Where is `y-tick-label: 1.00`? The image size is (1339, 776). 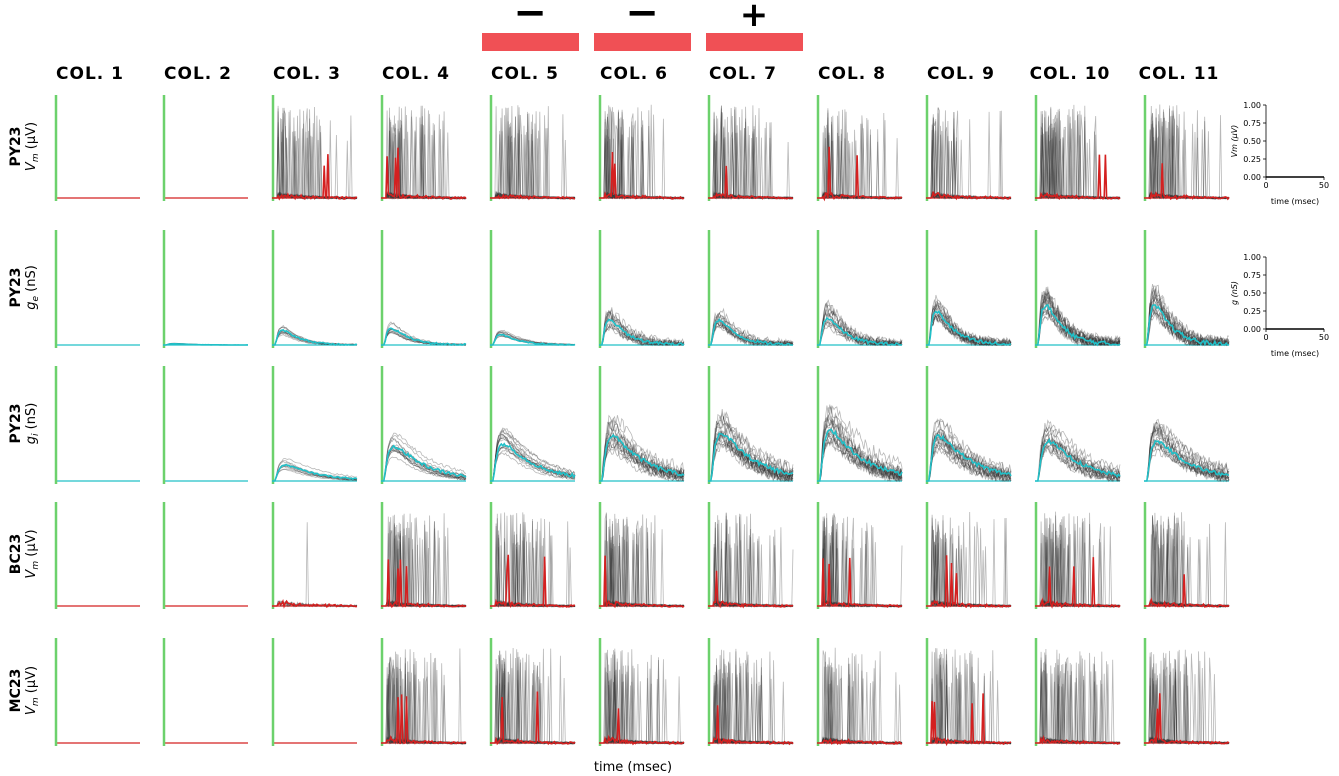 y-tick-label: 1.00 is located at coordinates (1252, 105).